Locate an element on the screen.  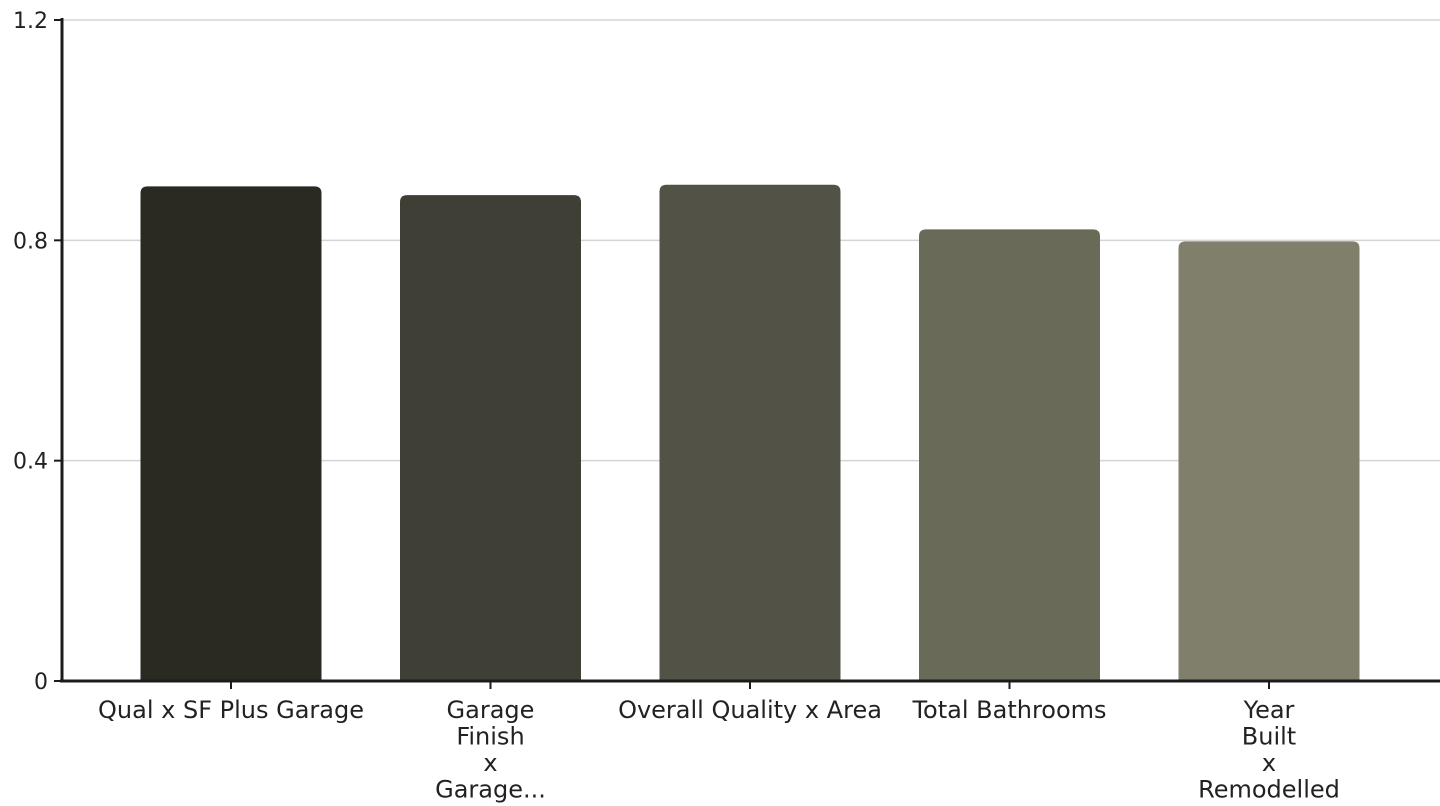
y-tick-label: 0 is located at coordinates (41, 682).